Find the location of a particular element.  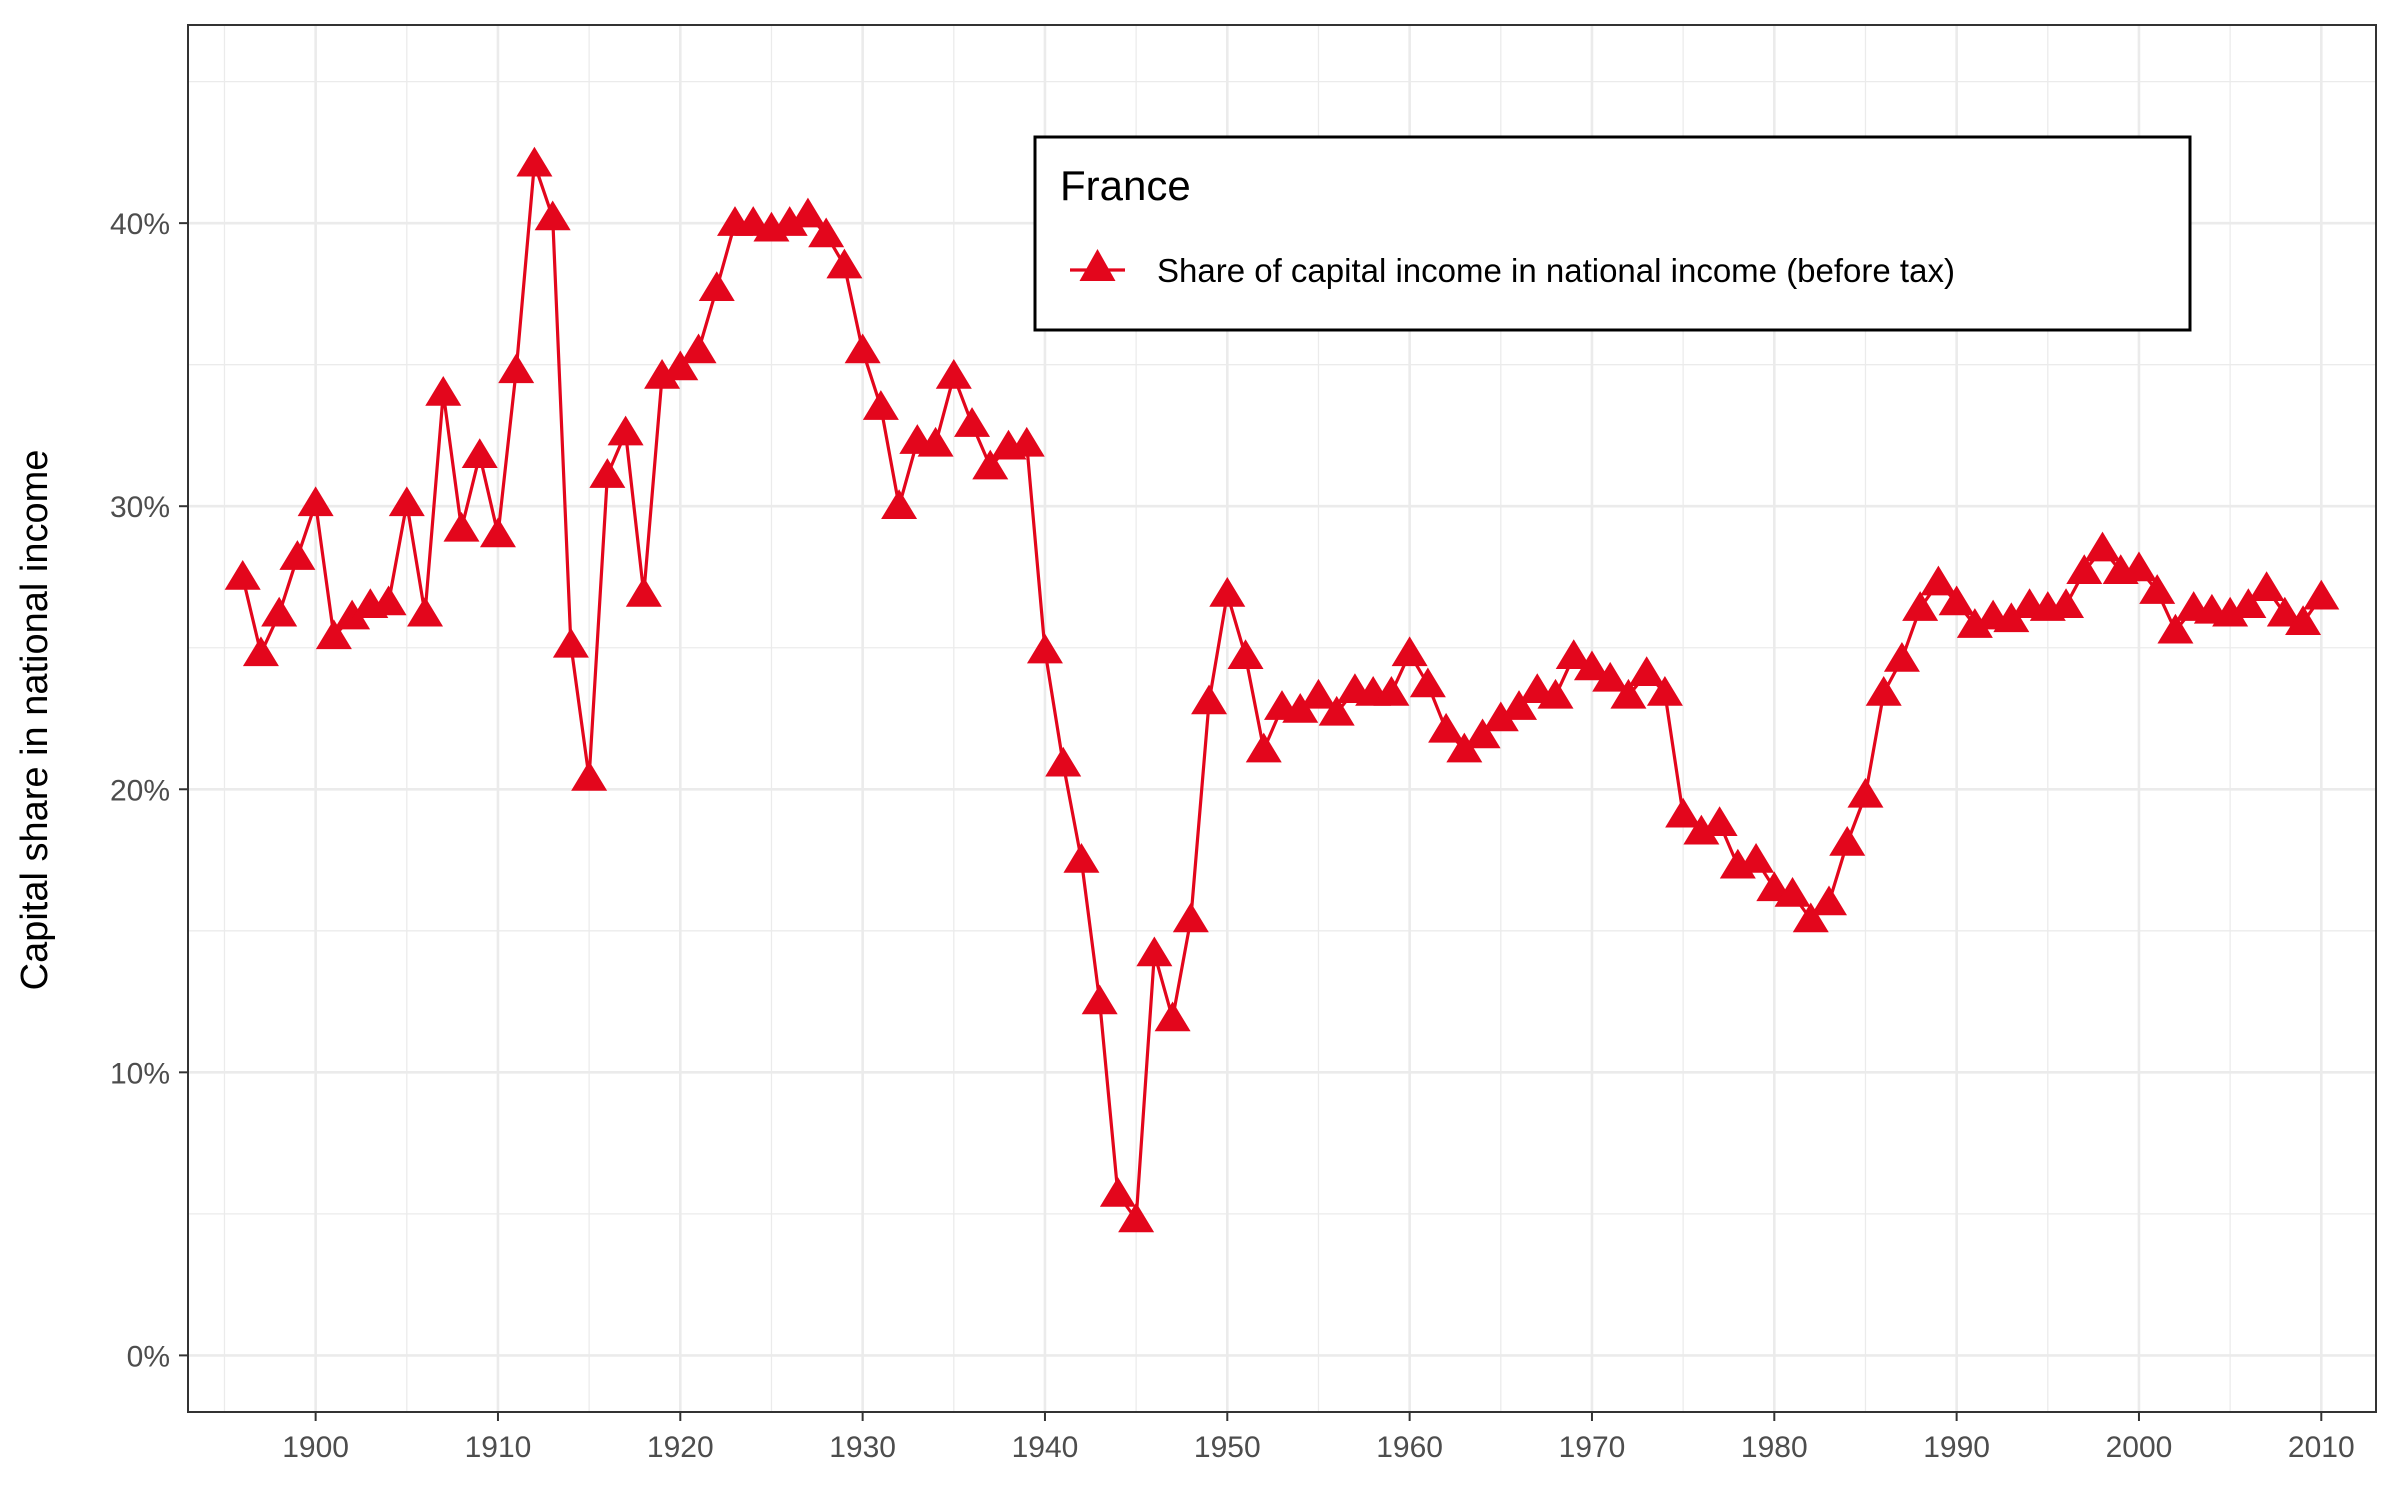

y-tick-label: 0% is located at coordinates (148, 1356).